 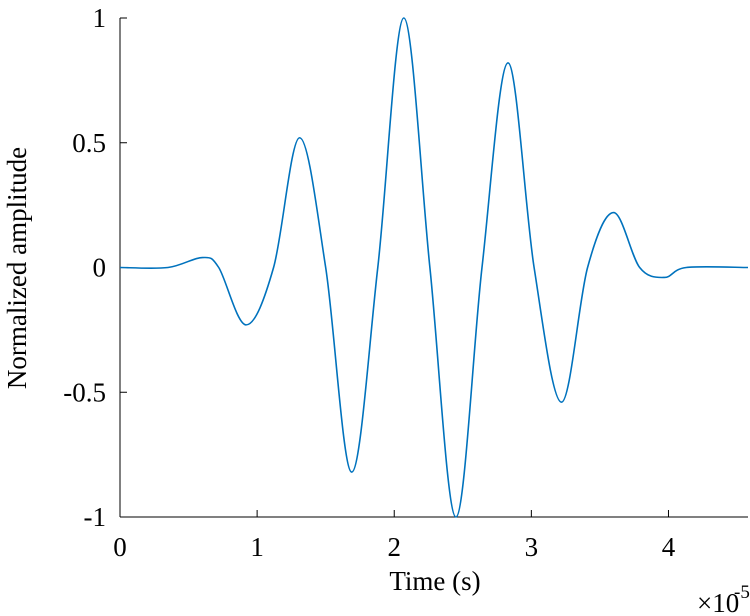 What do you see at coordinates (718, 602) in the screenshot?
I see `x-scale-base: ×10` at bounding box center [718, 602].